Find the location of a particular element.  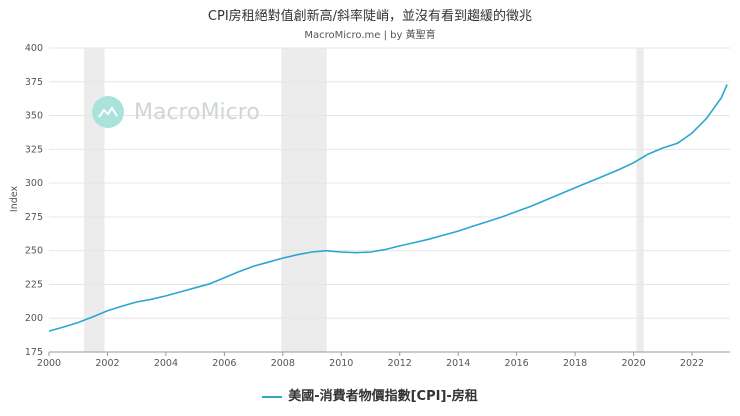

y-axis-label: Index is located at coordinates (14, 199).